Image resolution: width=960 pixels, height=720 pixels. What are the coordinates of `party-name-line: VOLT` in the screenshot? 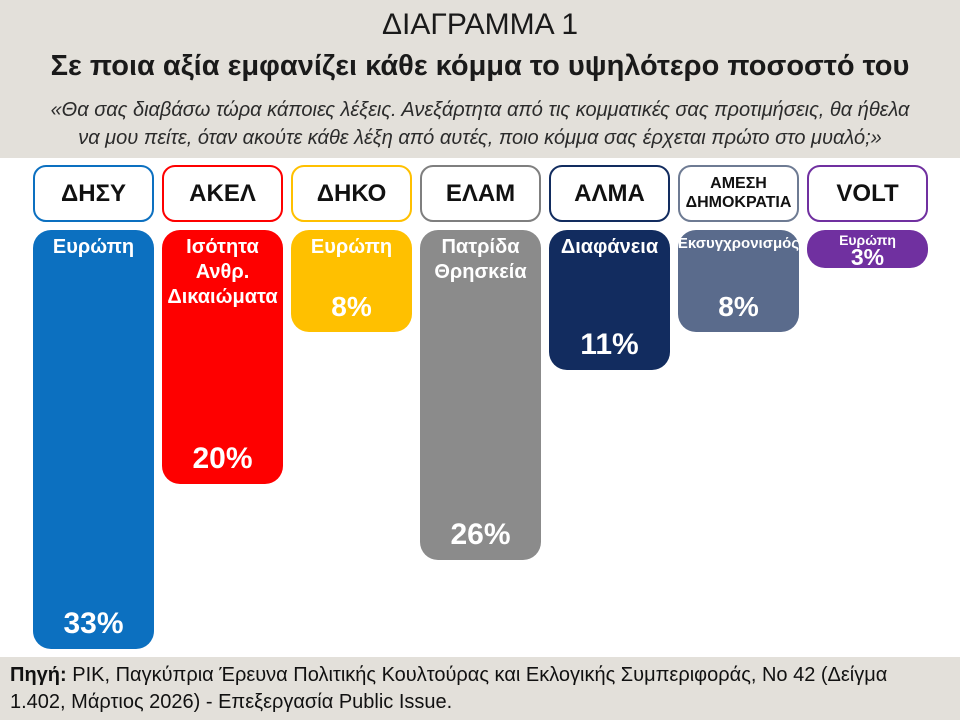 It's located at (867, 193).